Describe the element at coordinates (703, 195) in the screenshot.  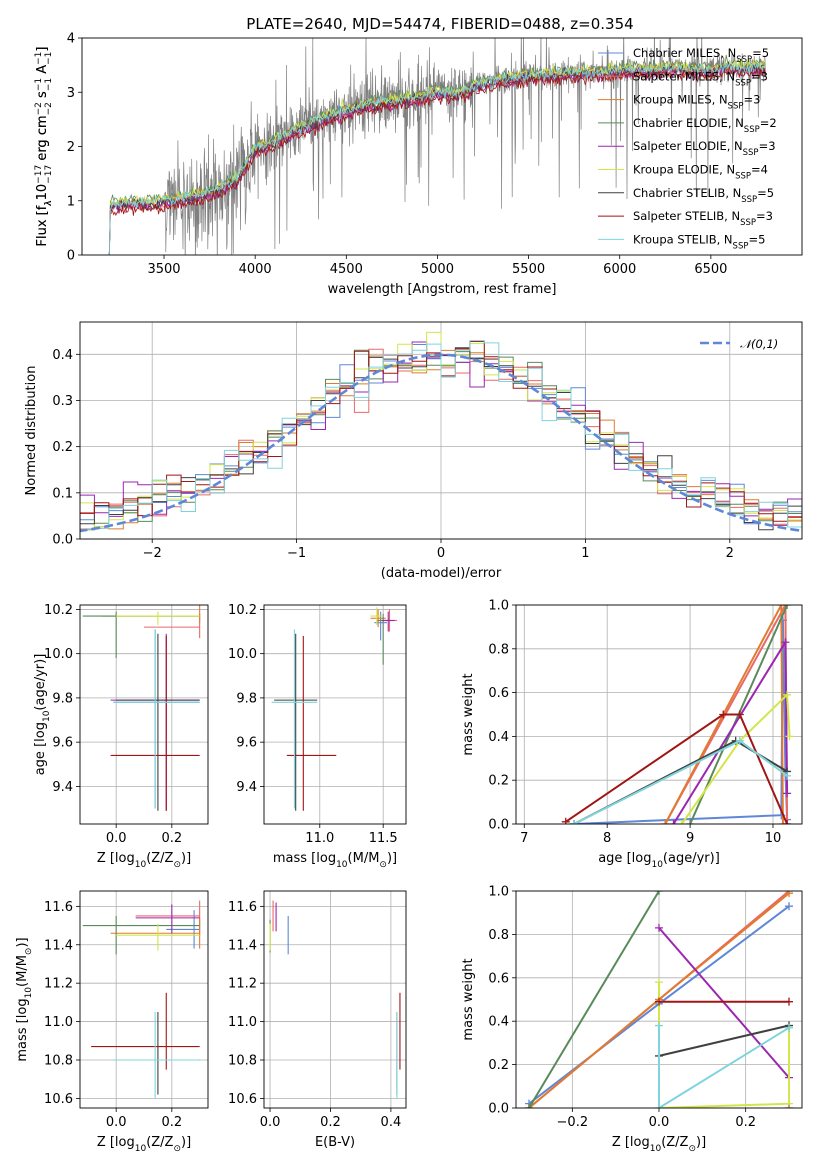
I see `legend-entry-label: Chabrier STELIB, NSSP=5` at that location.